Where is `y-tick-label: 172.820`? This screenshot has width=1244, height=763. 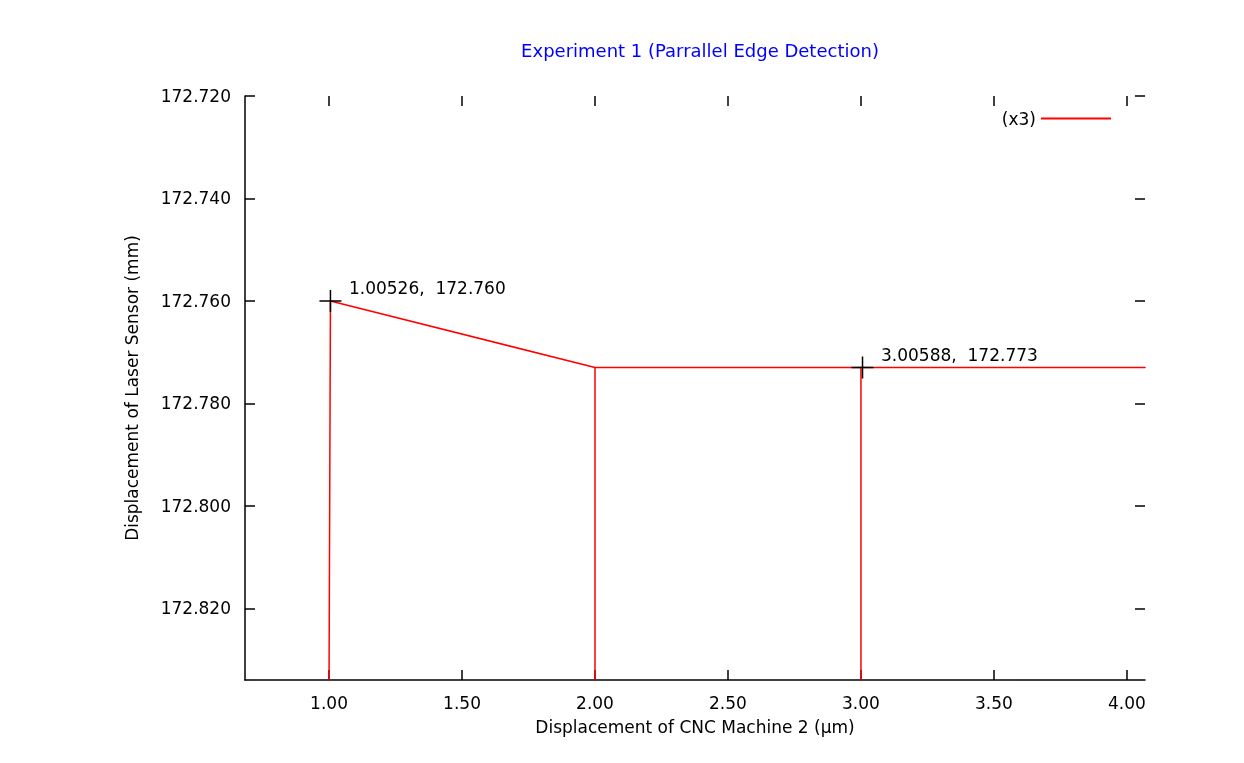 y-tick-label: 172.820 is located at coordinates (195, 608).